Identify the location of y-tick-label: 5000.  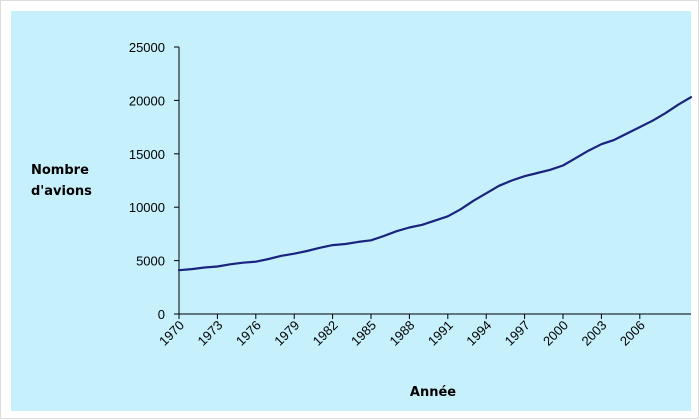
(150, 261).